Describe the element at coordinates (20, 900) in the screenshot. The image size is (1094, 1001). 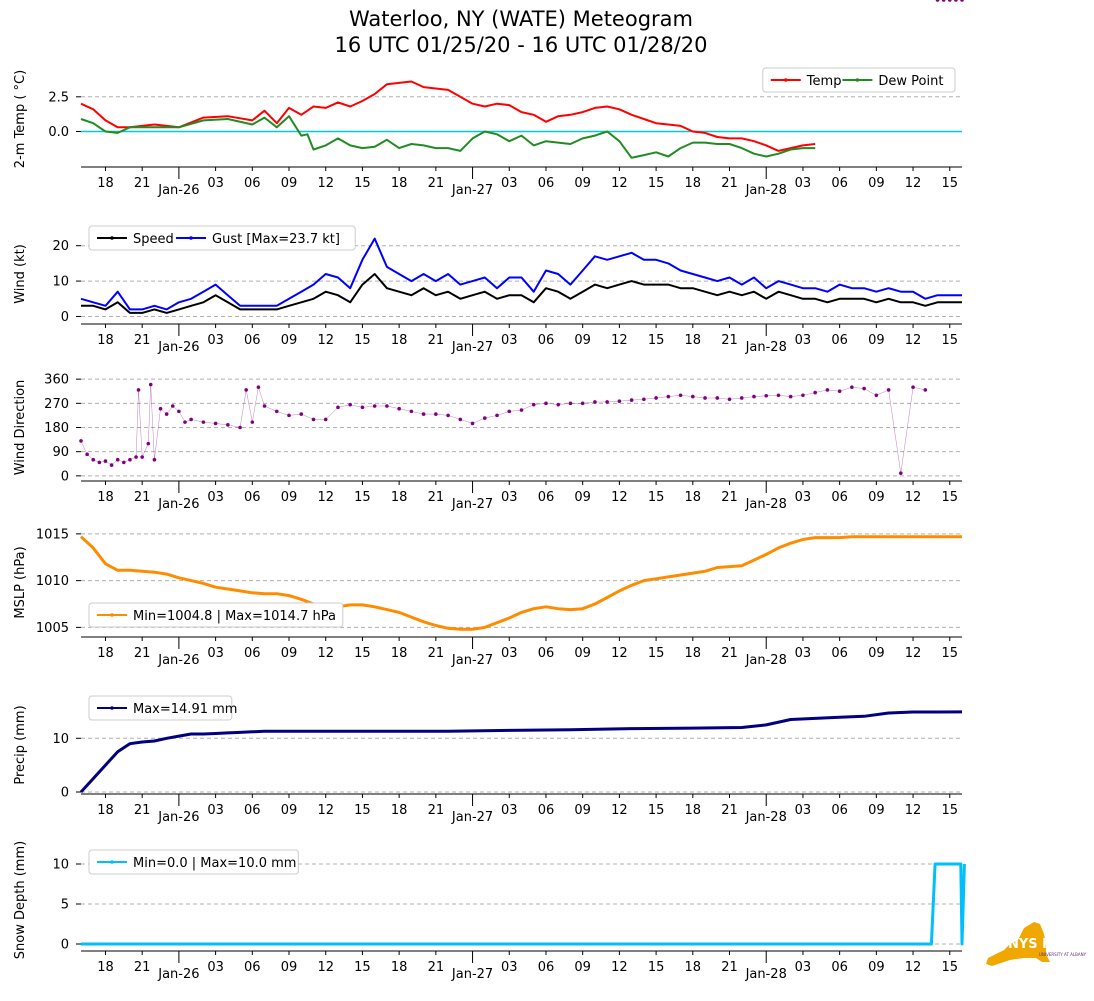
I see `snow-ylabel: Snow Depth (mm)` at that location.